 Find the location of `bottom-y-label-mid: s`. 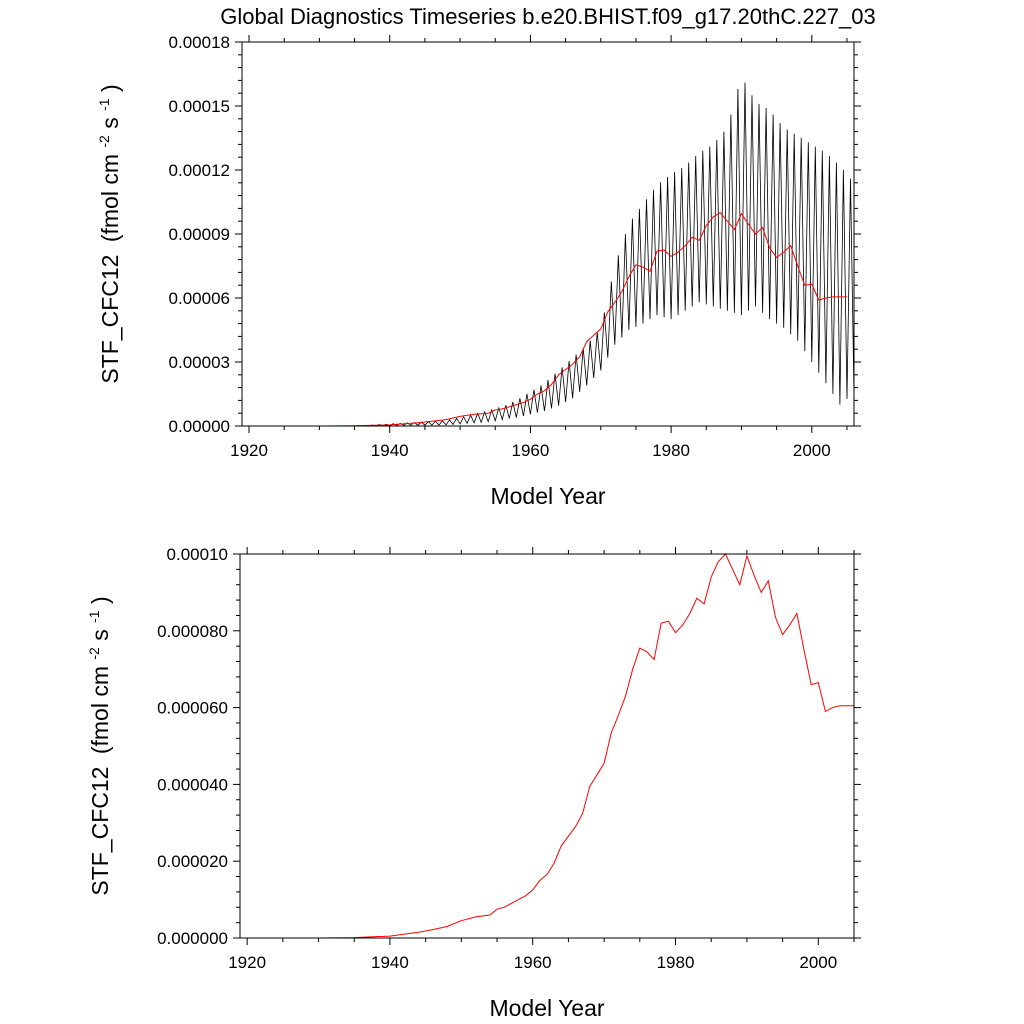

bottom-y-label-mid: s is located at coordinates (100, 635).